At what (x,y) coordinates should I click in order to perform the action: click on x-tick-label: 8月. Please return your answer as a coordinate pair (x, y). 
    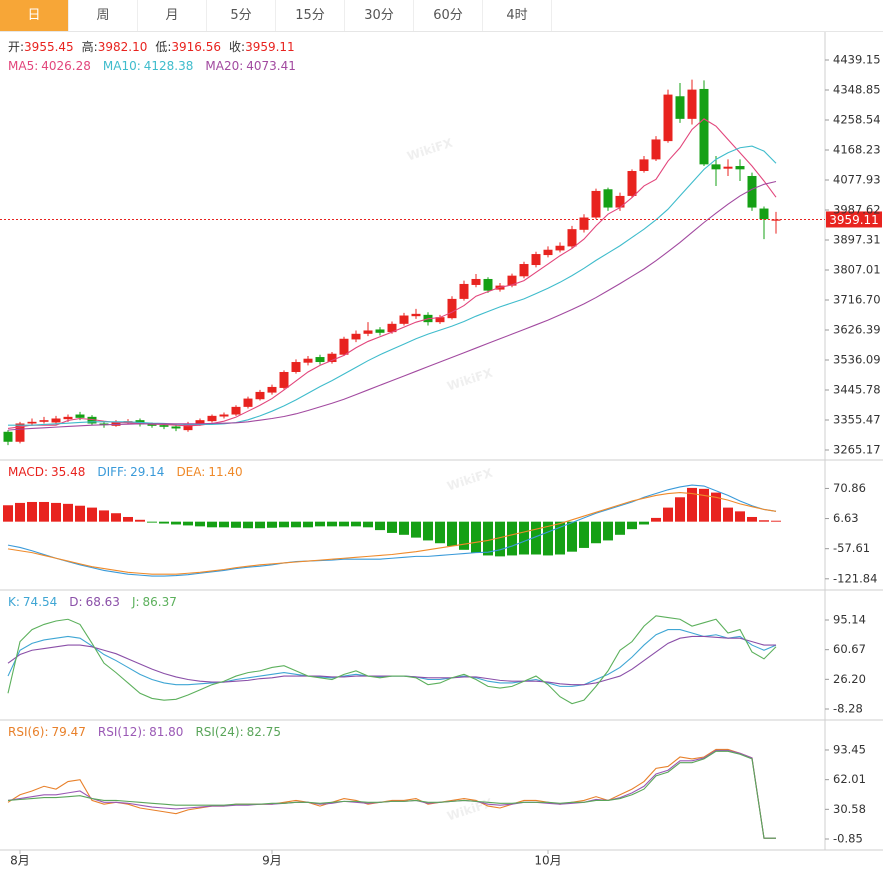
    Looking at the image, I should click on (20, 861).